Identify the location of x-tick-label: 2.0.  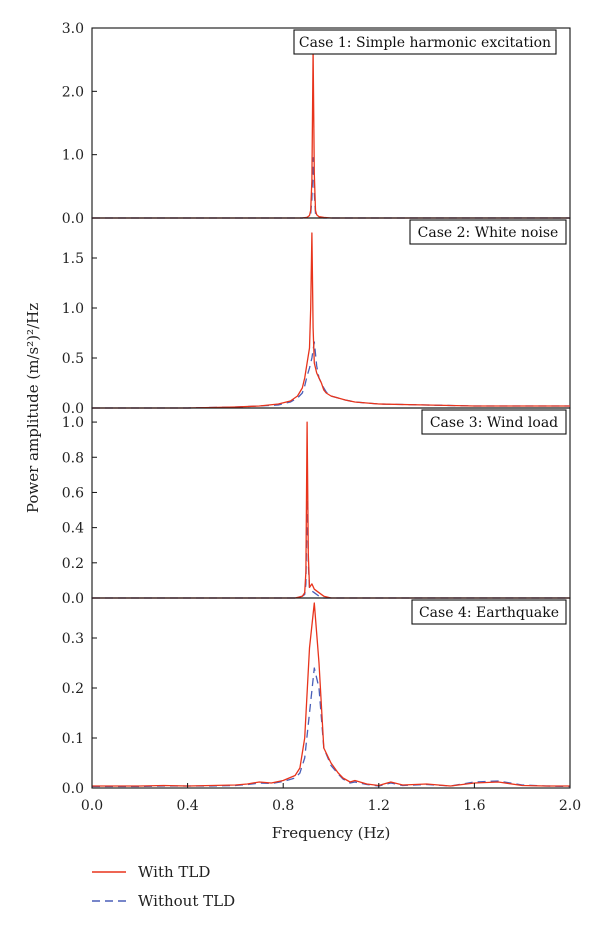
(570, 806).